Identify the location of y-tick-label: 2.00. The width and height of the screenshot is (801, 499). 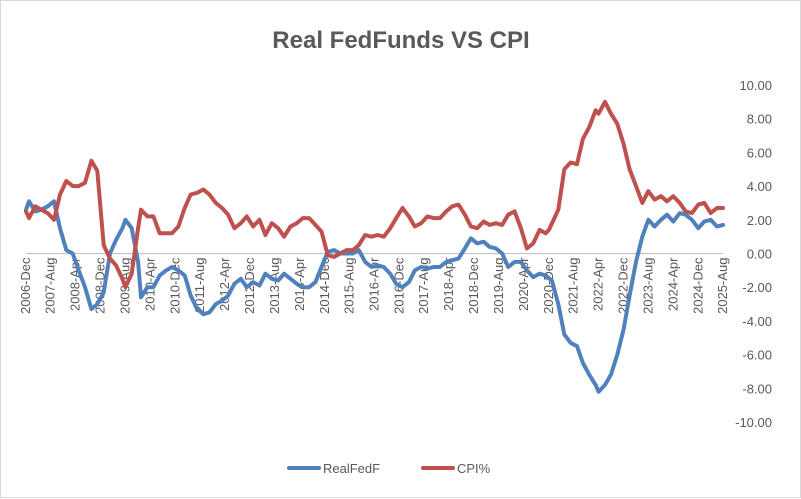
(759, 220).